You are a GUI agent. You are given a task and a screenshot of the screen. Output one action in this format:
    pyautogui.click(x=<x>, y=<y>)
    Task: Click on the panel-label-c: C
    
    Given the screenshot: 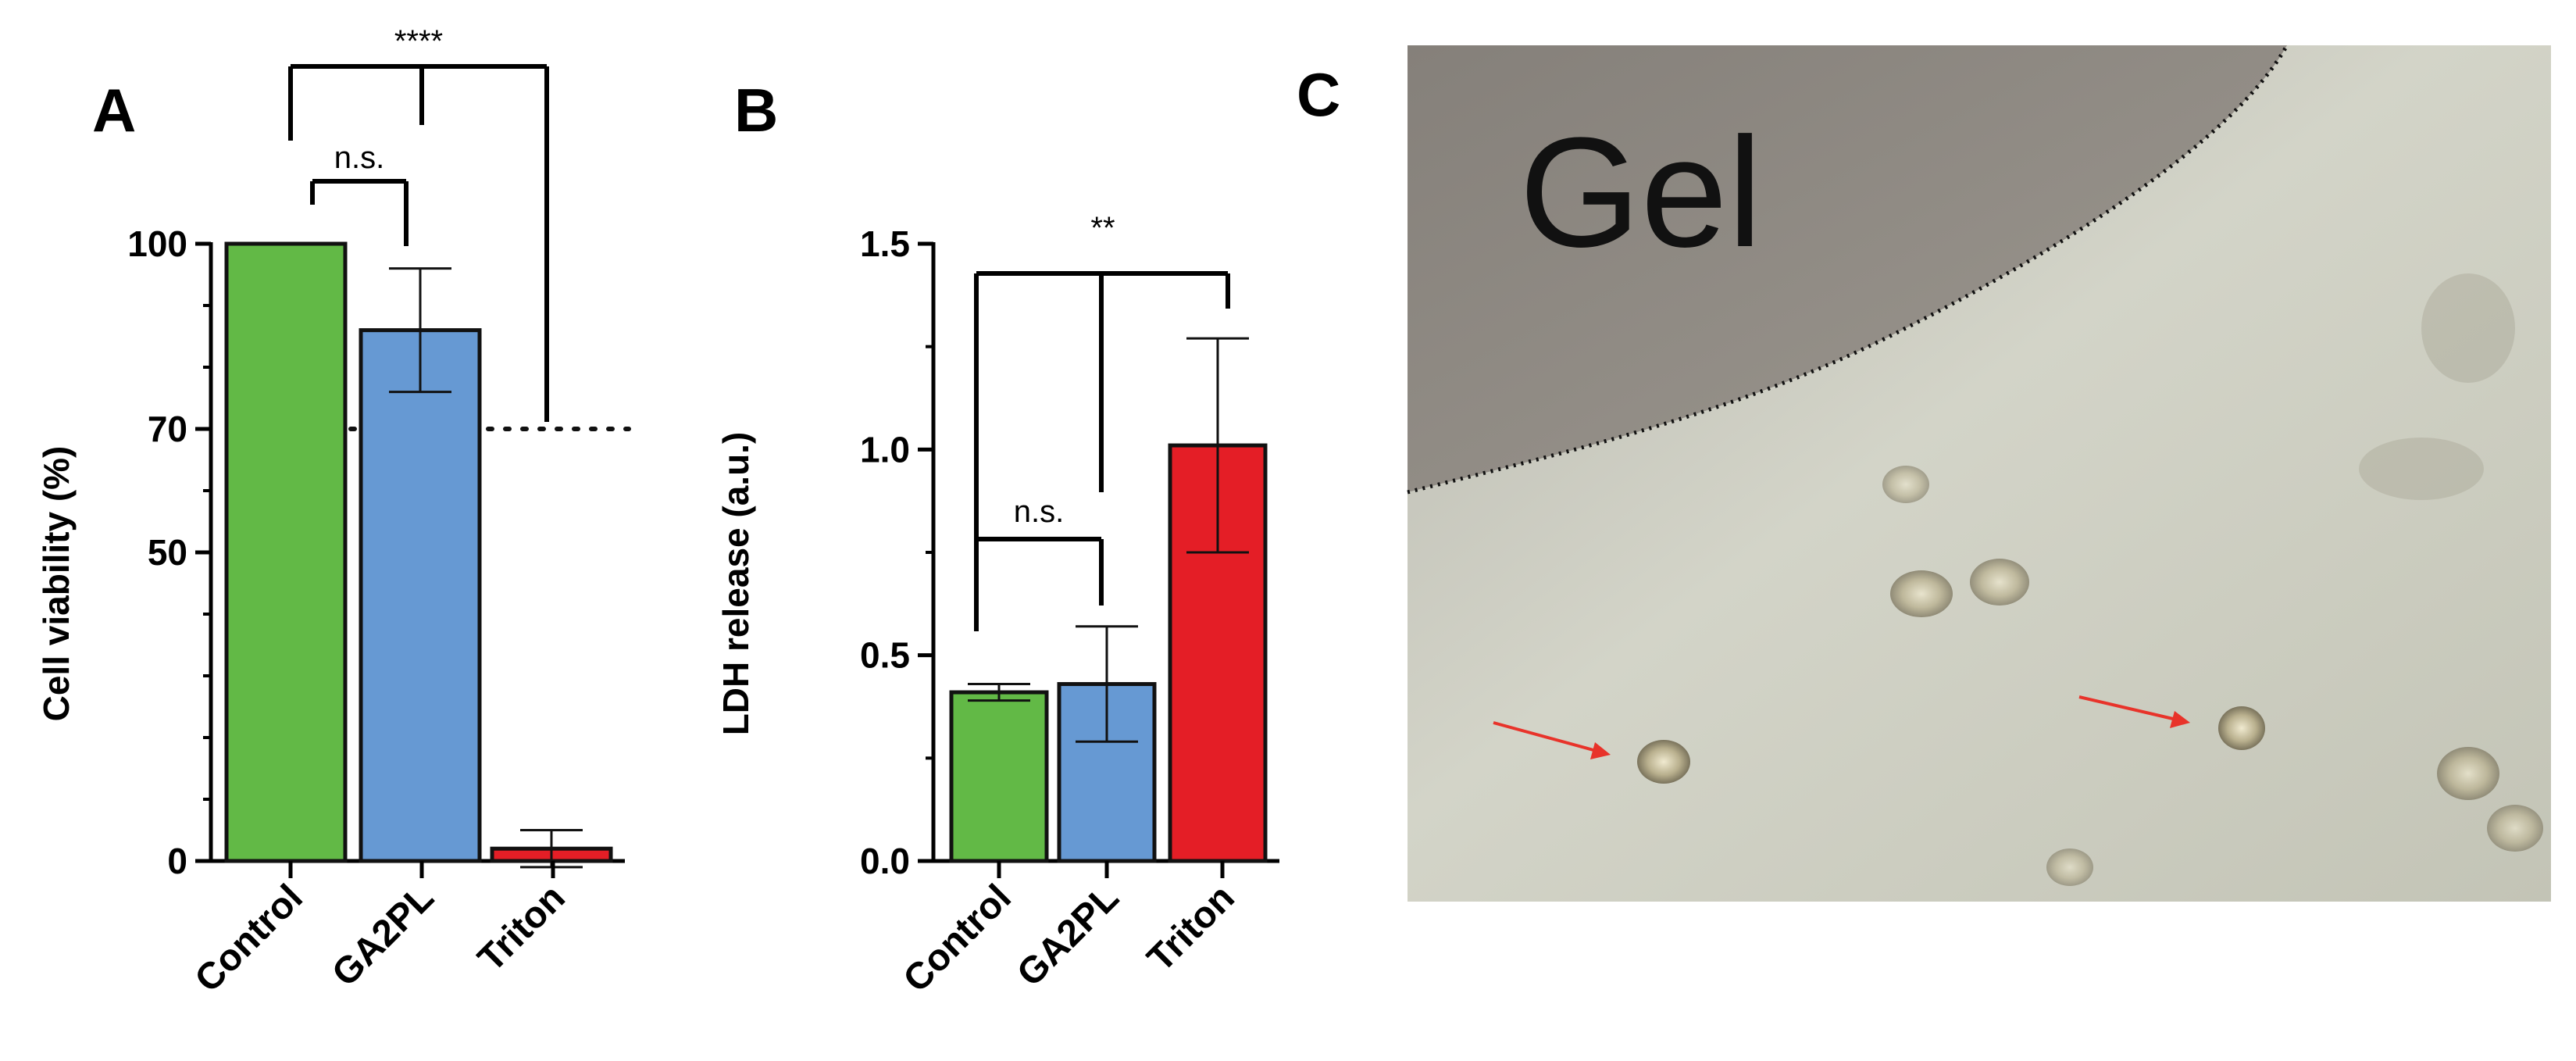 What is the action you would take?
    pyautogui.click(x=1318, y=94)
    